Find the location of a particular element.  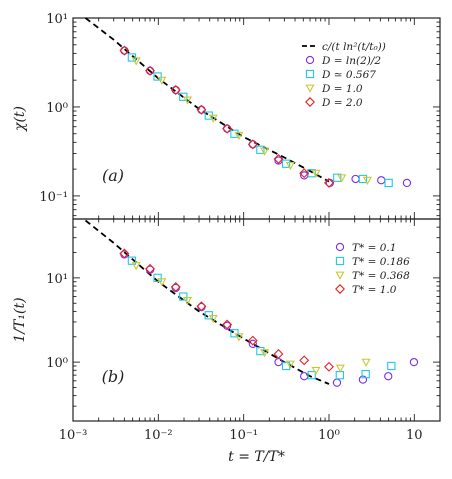

x-tick-label: 10⁻³ is located at coordinates (73, 435).